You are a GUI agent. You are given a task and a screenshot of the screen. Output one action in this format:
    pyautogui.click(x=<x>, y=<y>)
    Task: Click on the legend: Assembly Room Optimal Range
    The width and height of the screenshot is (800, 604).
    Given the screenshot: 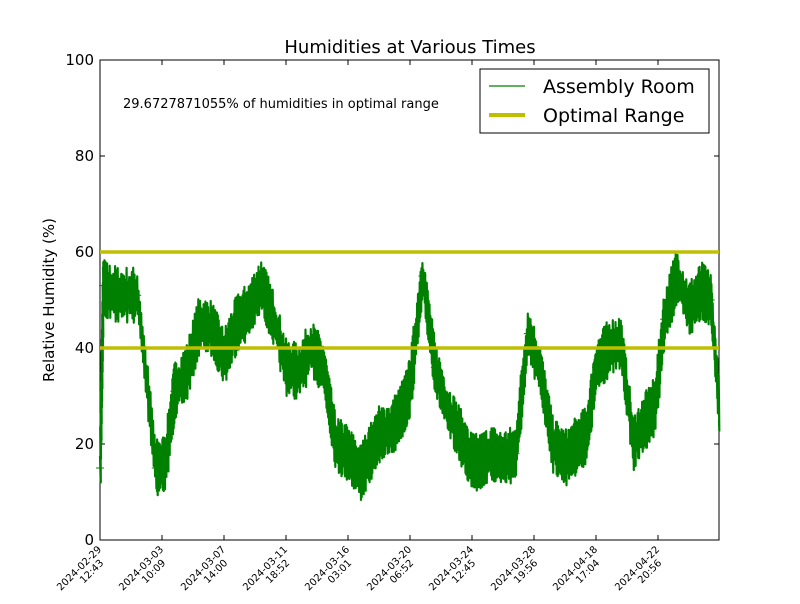 What is the action you would take?
    pyautogui.click(x=594, y=101)
    